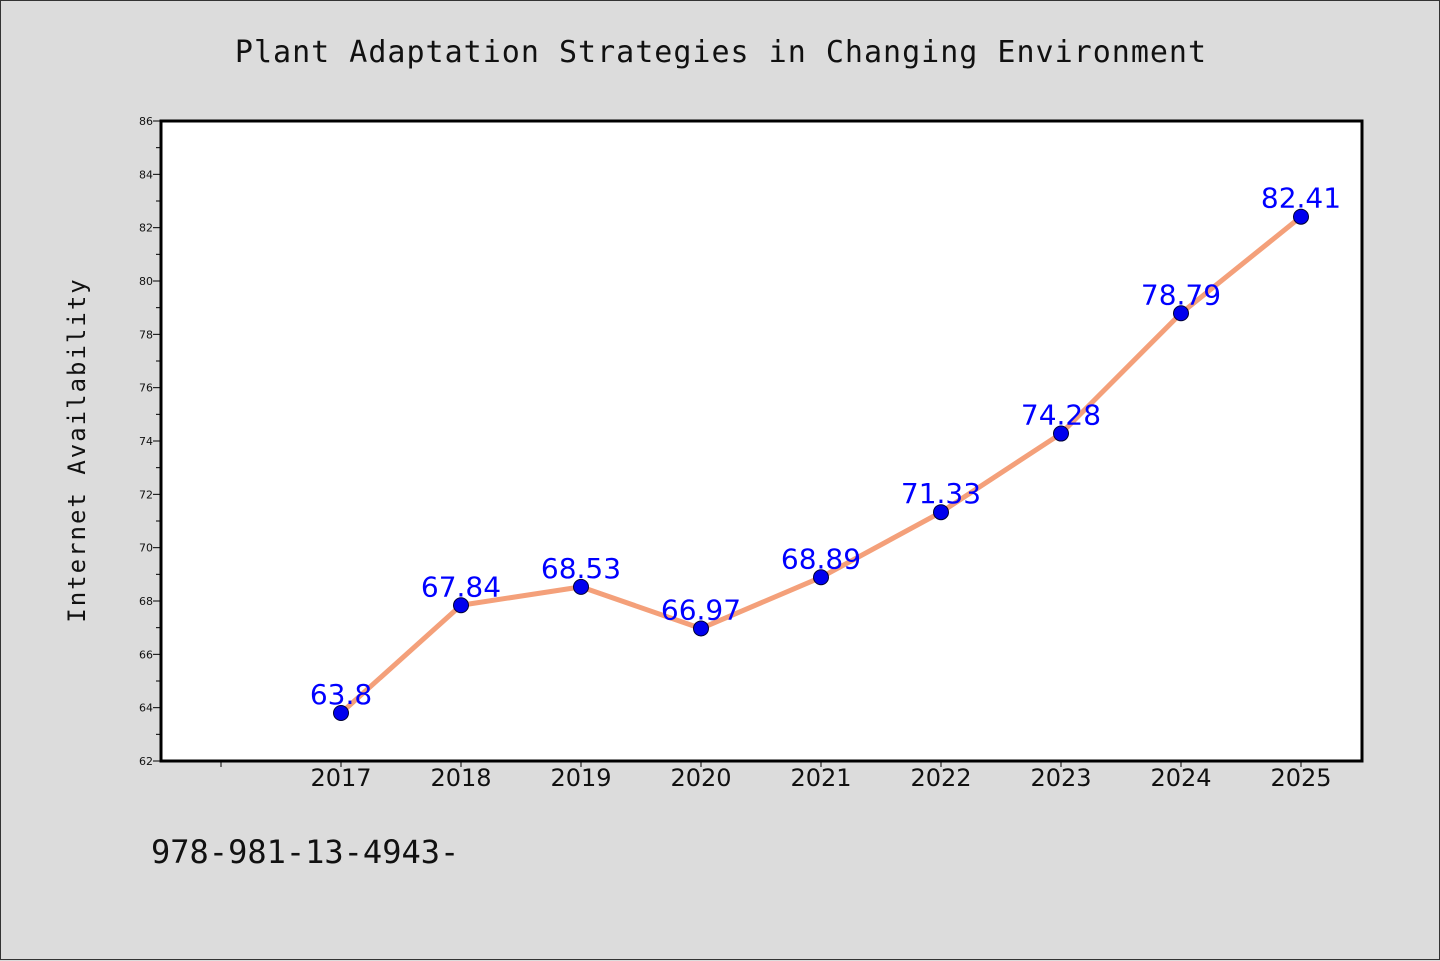  What do you see at coordinates (940, 778) in the screenshot?
I see `x-tick-label: 2022` at bounding box center [940, 778].